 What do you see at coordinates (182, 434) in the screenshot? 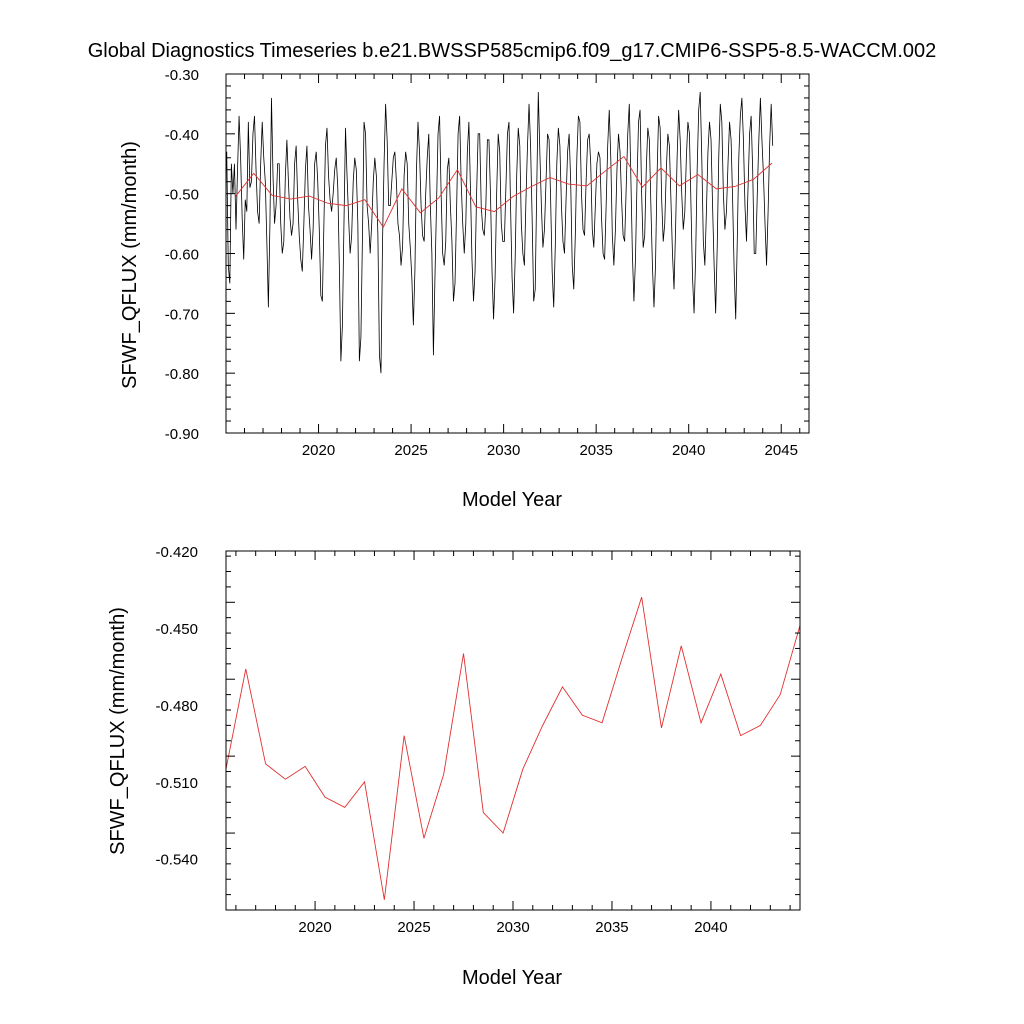
I see `top-y-tick-label: -0.90` at bounding box center [182, 434].